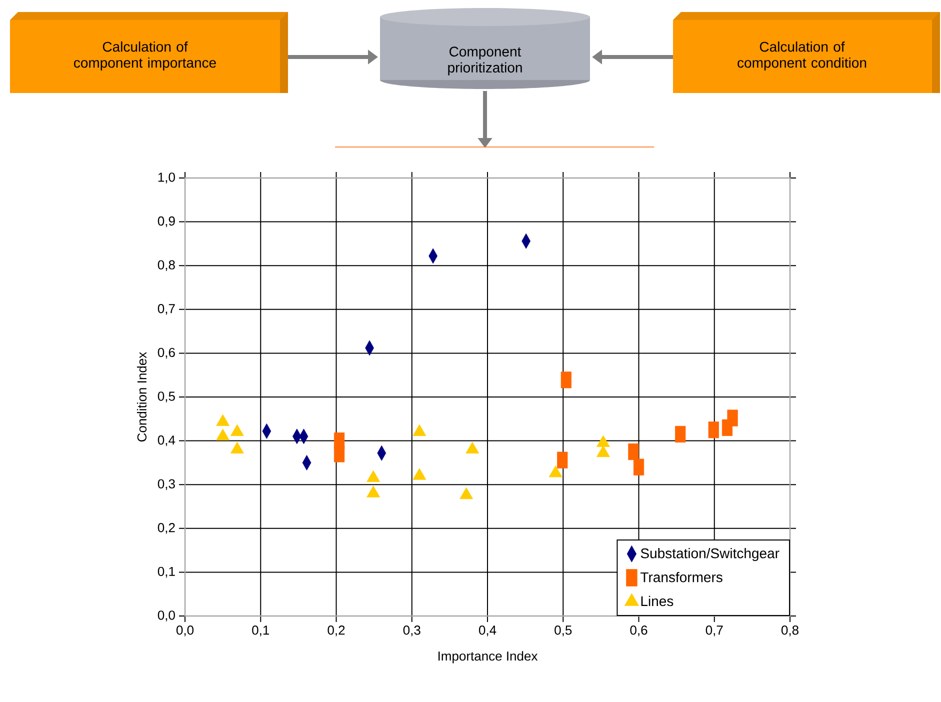  Describe the element at coordinates (639, 631) in the screenshot. I see `x-tick-label: 0,6` at that location.